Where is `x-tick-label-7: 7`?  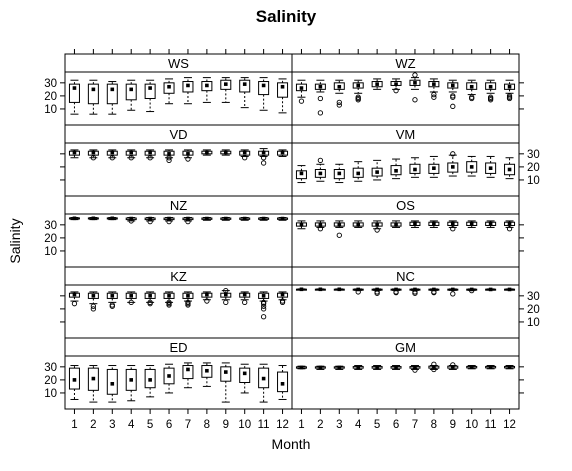
x-tick-label-7: 7 is located at coordinates (415, 425).